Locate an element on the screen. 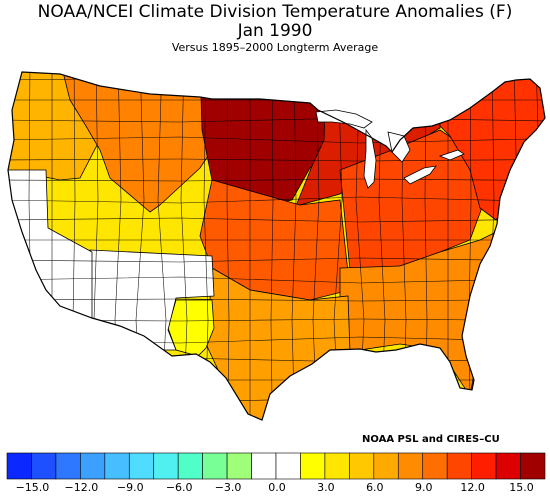 The height and width of the screenshot is (496, 550). legend-tick-label: −6.0 is located at coordinates (179, 487).